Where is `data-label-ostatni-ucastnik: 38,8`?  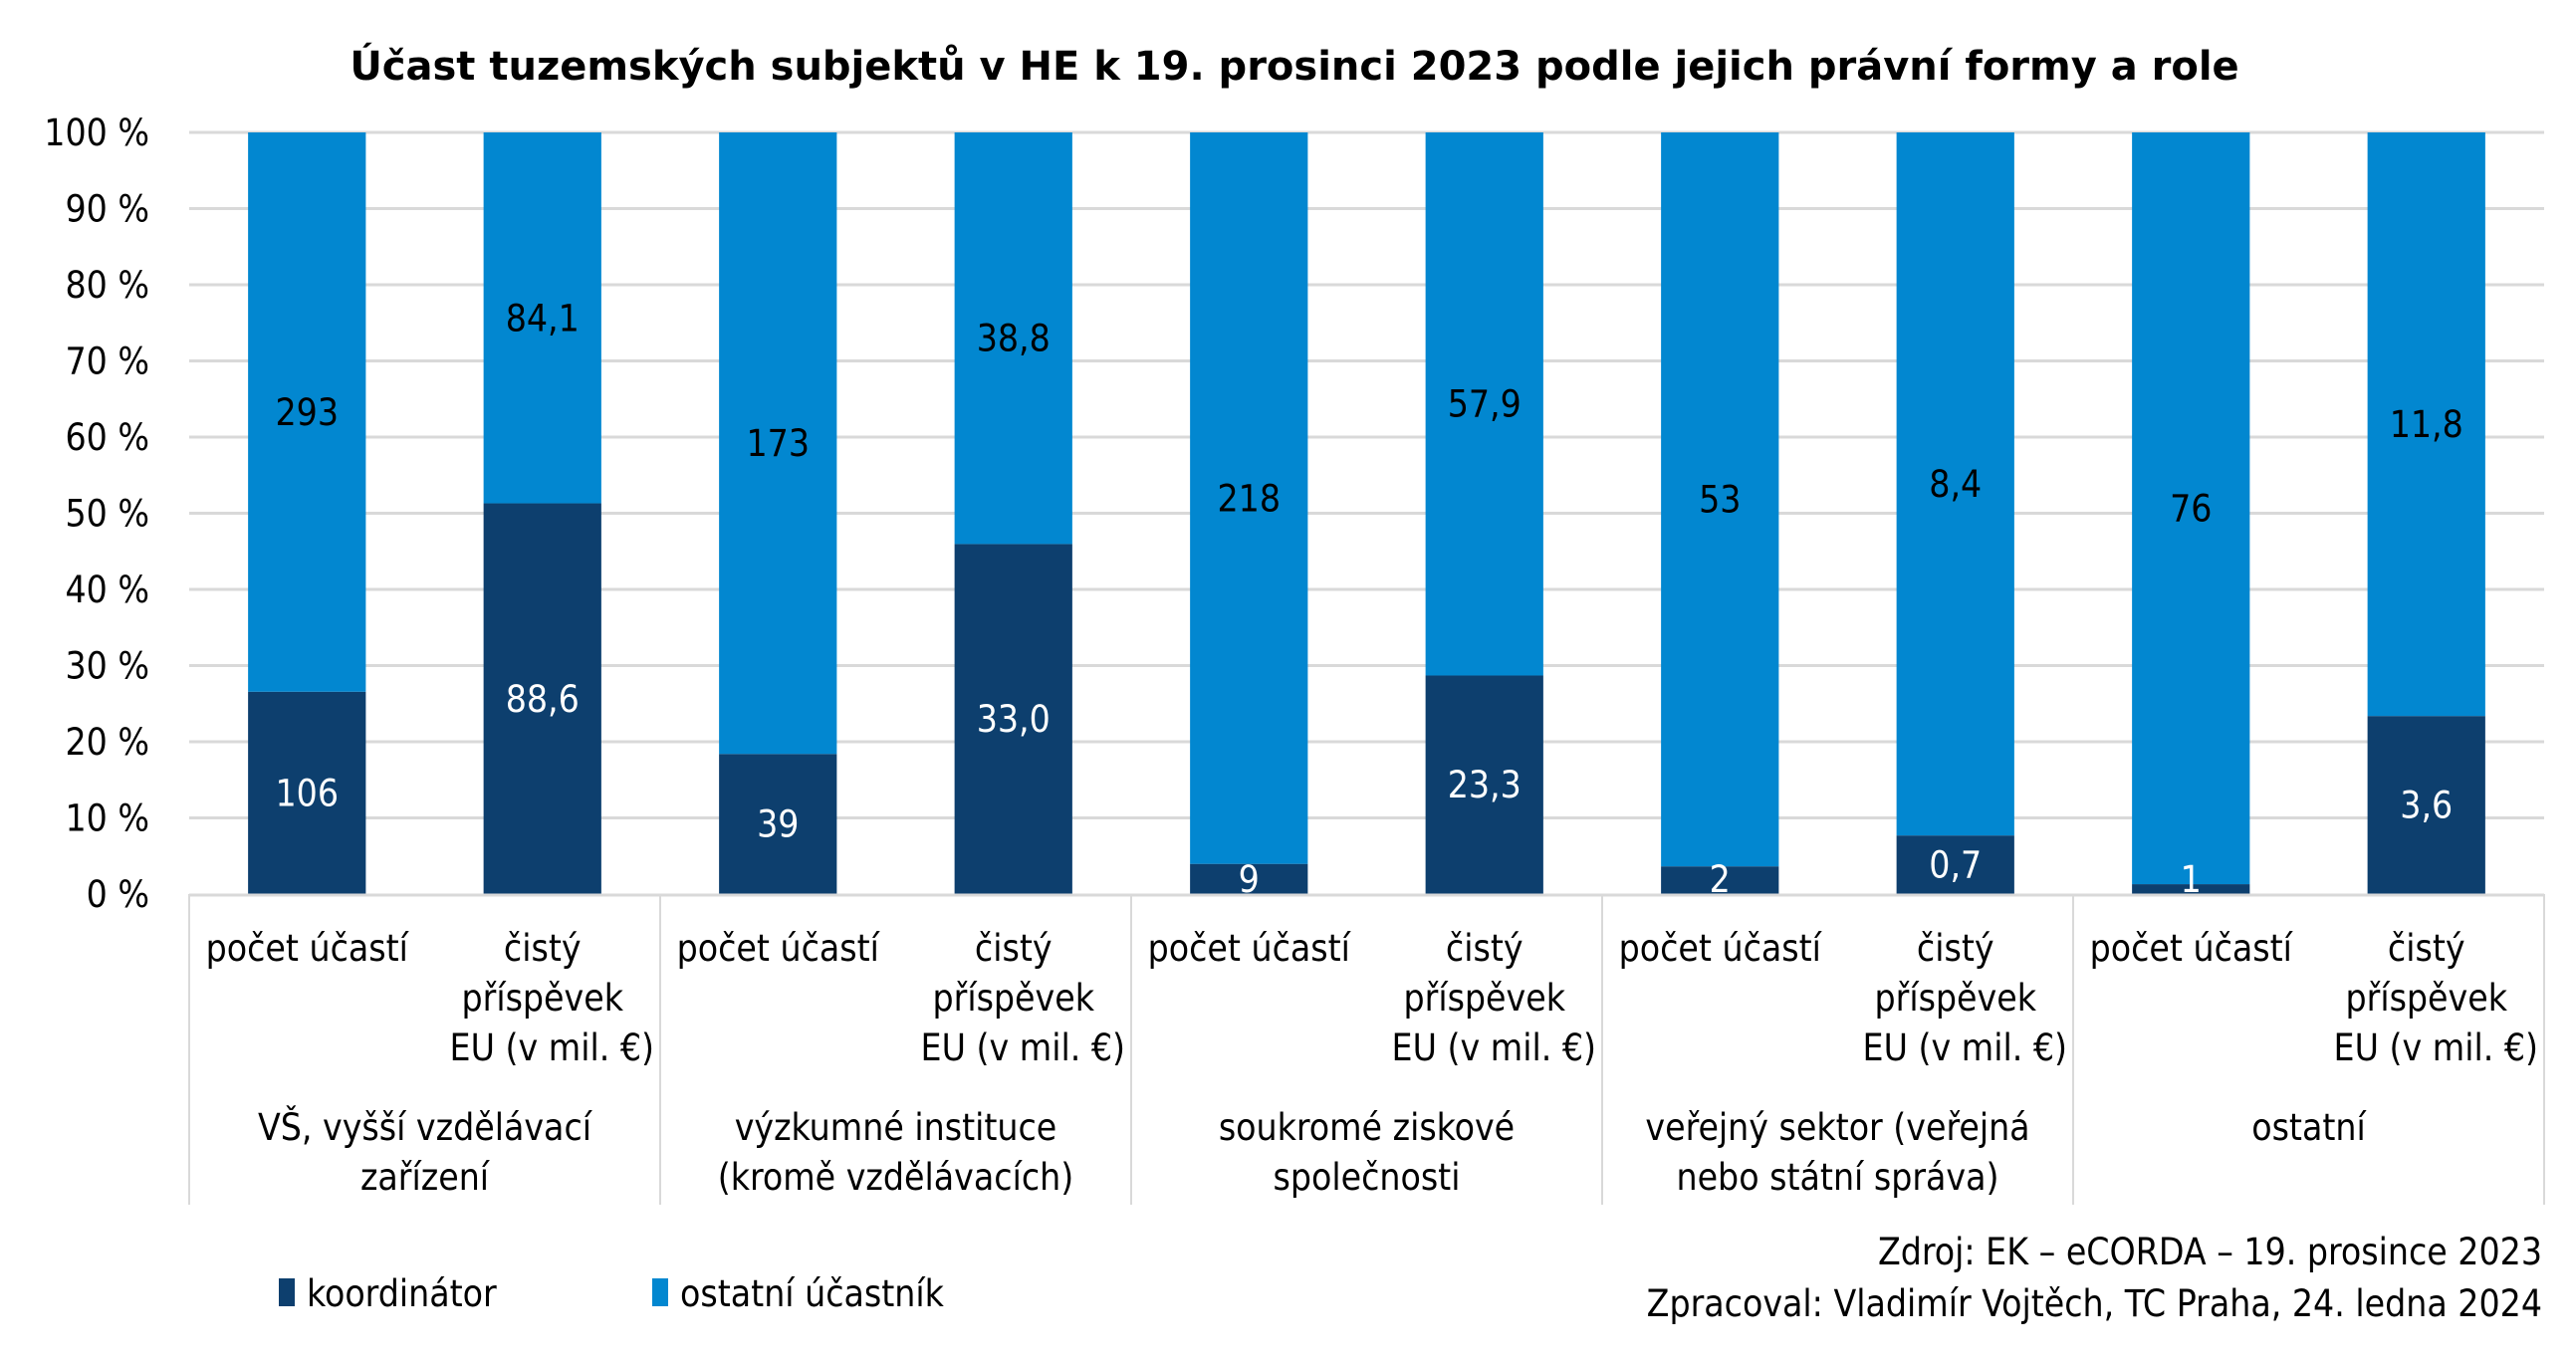 data-label-ostatni-ucastnik: 38,8 is located at coordinates (1014, 339).